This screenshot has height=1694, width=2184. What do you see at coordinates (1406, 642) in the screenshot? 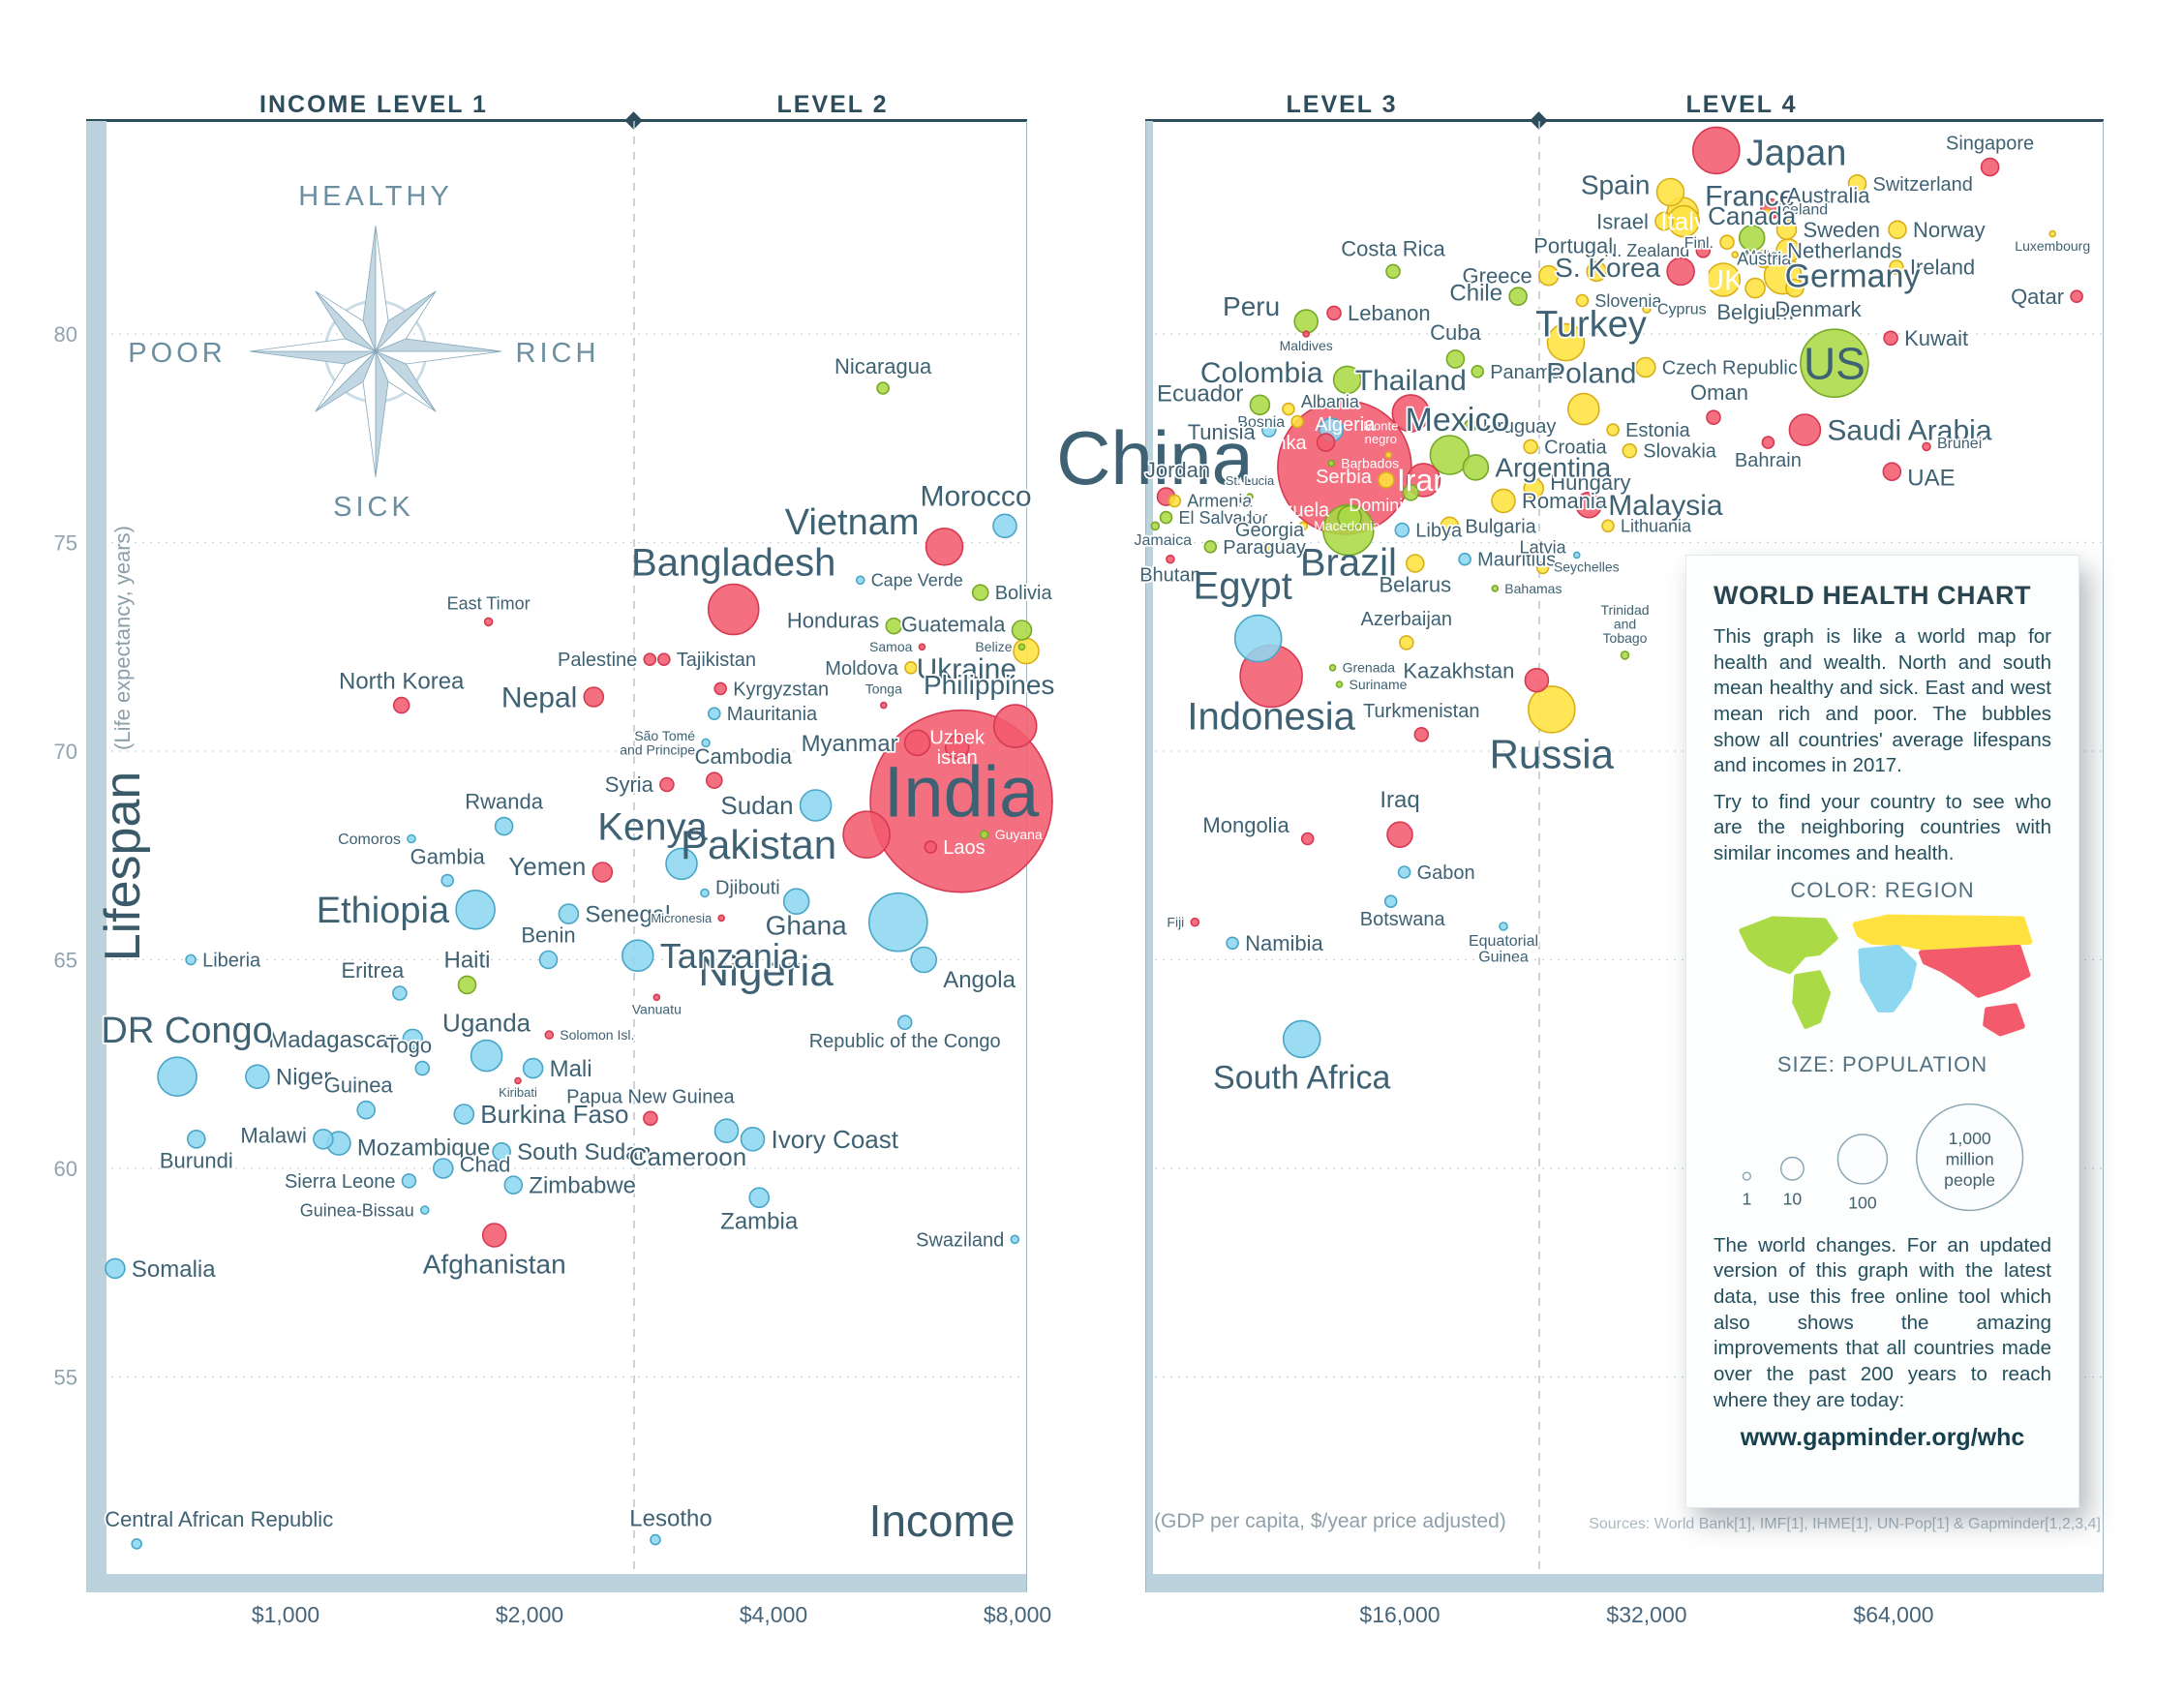
I see `country-bubble-azerbaijan` at bounding box center [1406, 642].